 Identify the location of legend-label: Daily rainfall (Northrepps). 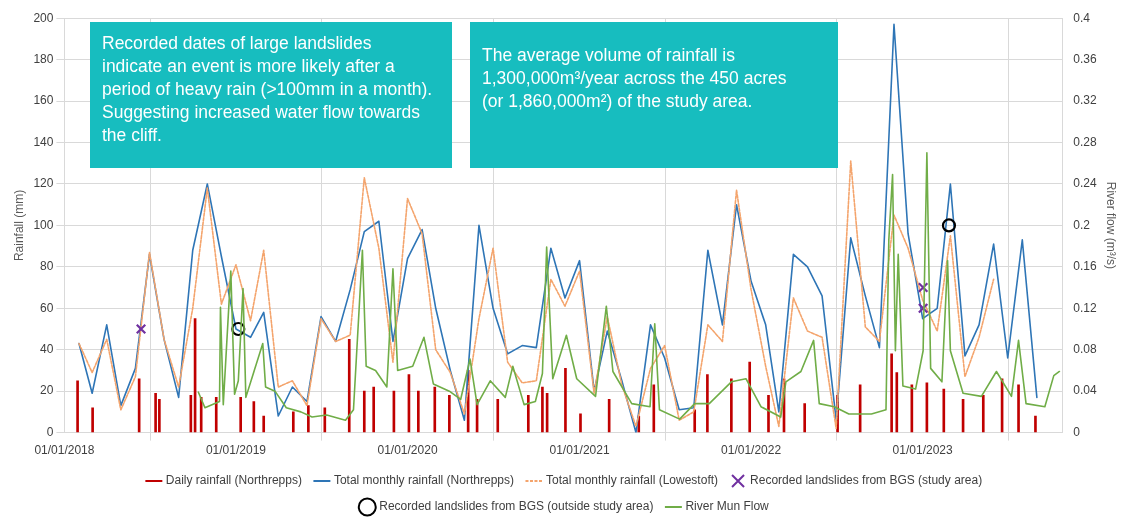
(233, 480).